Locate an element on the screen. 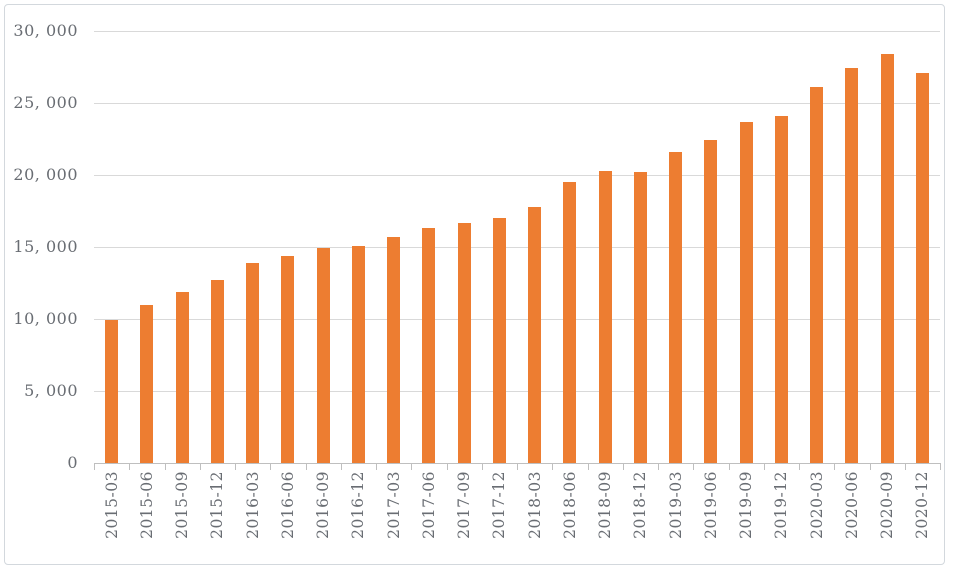  x-tick-label: 2020-12 is located at coordinates (922, 505).